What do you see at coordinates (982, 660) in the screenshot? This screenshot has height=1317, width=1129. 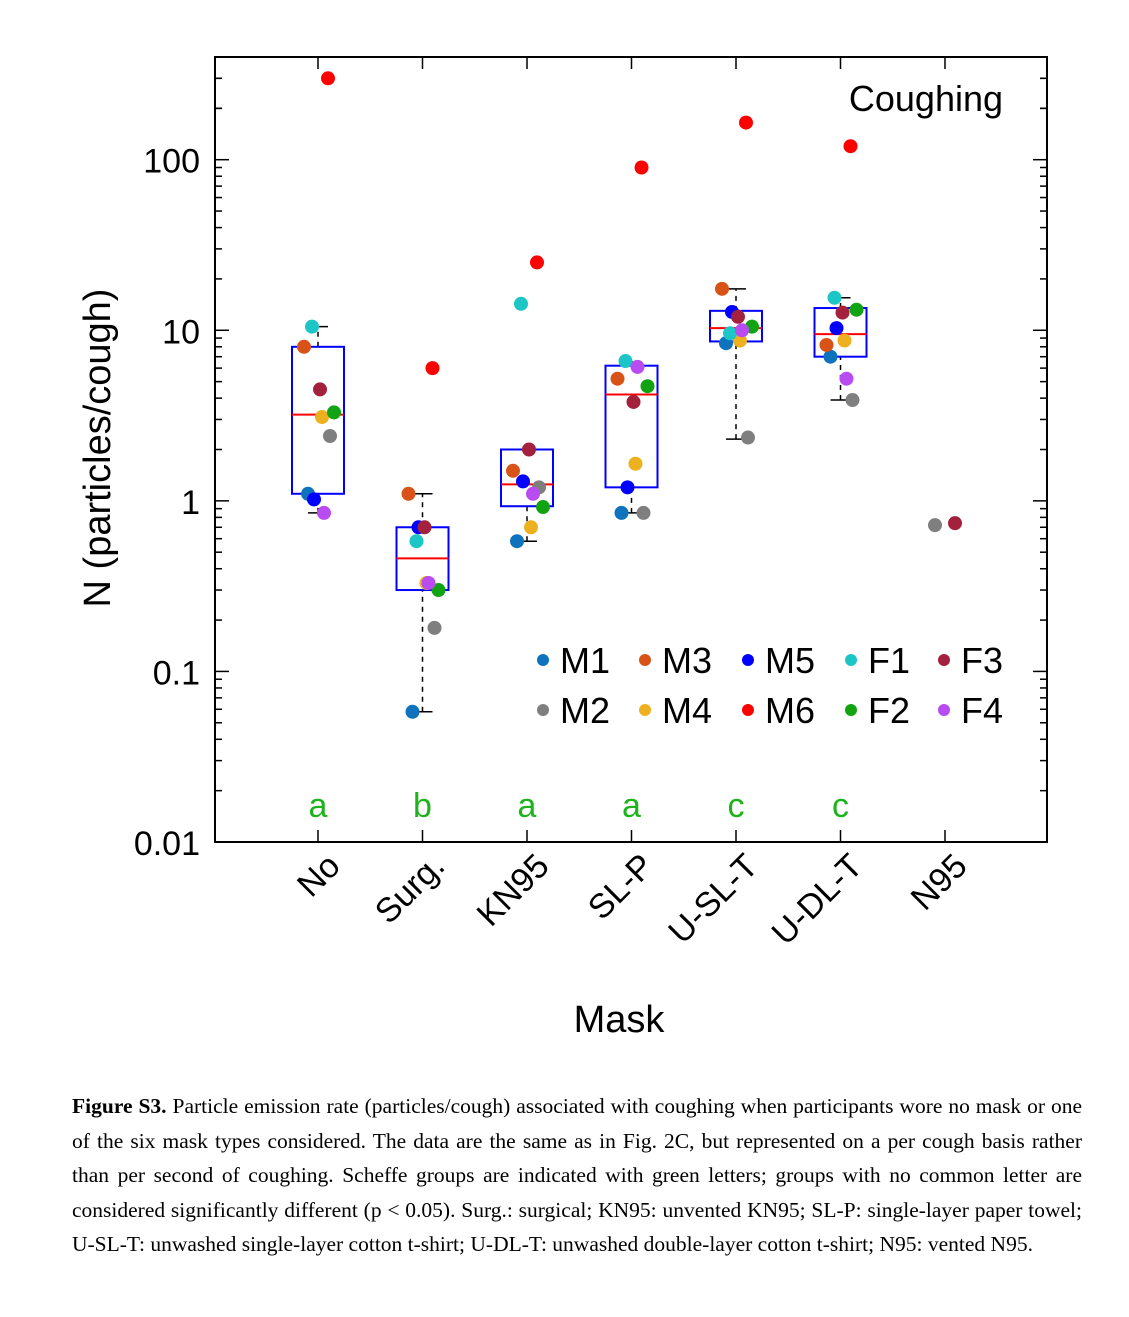 I see `legend-label: F3` at bounding box center [982, 660].